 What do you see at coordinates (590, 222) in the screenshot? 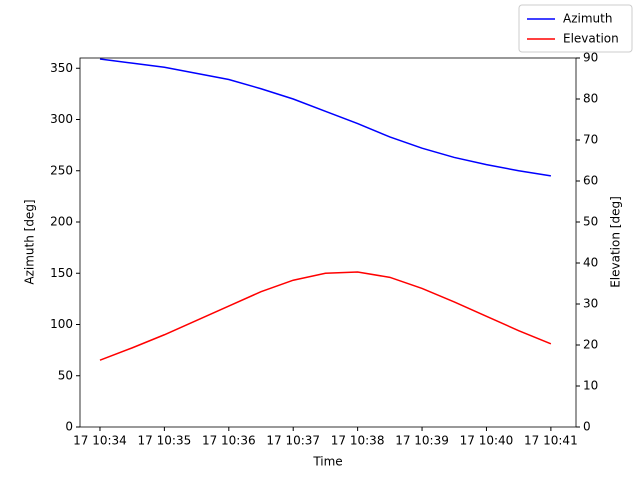
I see `y2-tick-label: 50` at bounding box center [590, 222].